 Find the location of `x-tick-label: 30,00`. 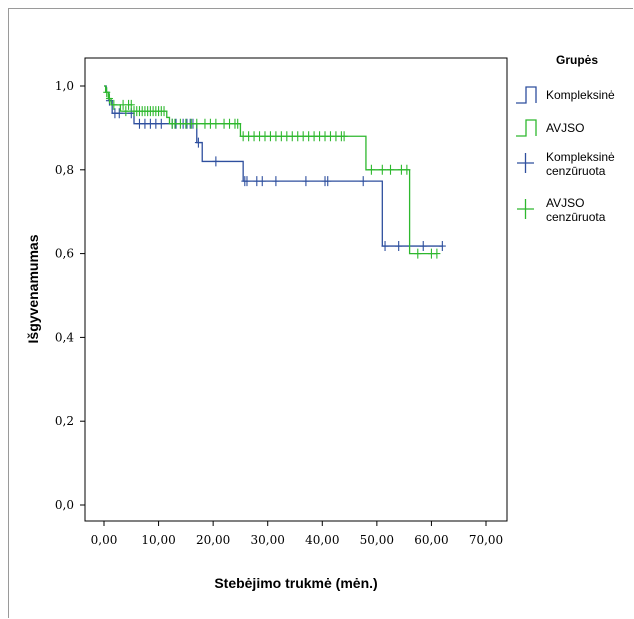

x-tick-label: 30,00 is located at coordinates (268, 540).